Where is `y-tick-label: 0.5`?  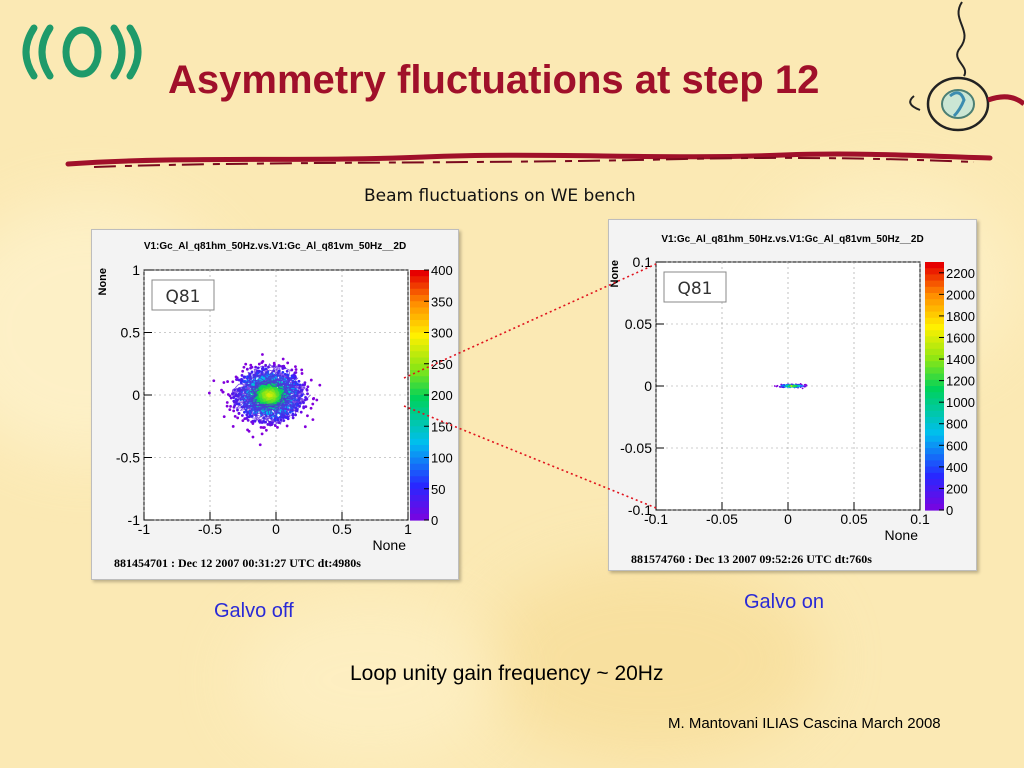 y-tick-label: 0.5 is located at coordinates (131, 333).